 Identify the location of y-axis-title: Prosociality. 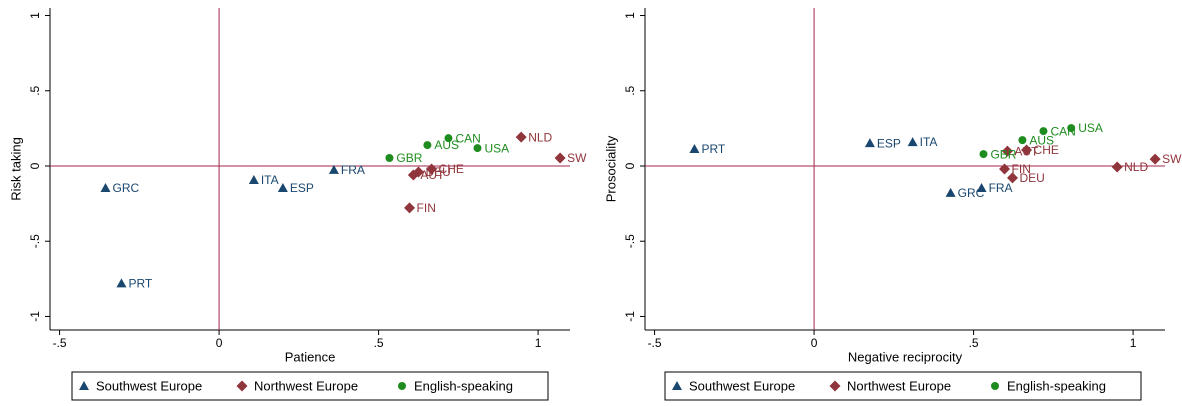
(610, 168).